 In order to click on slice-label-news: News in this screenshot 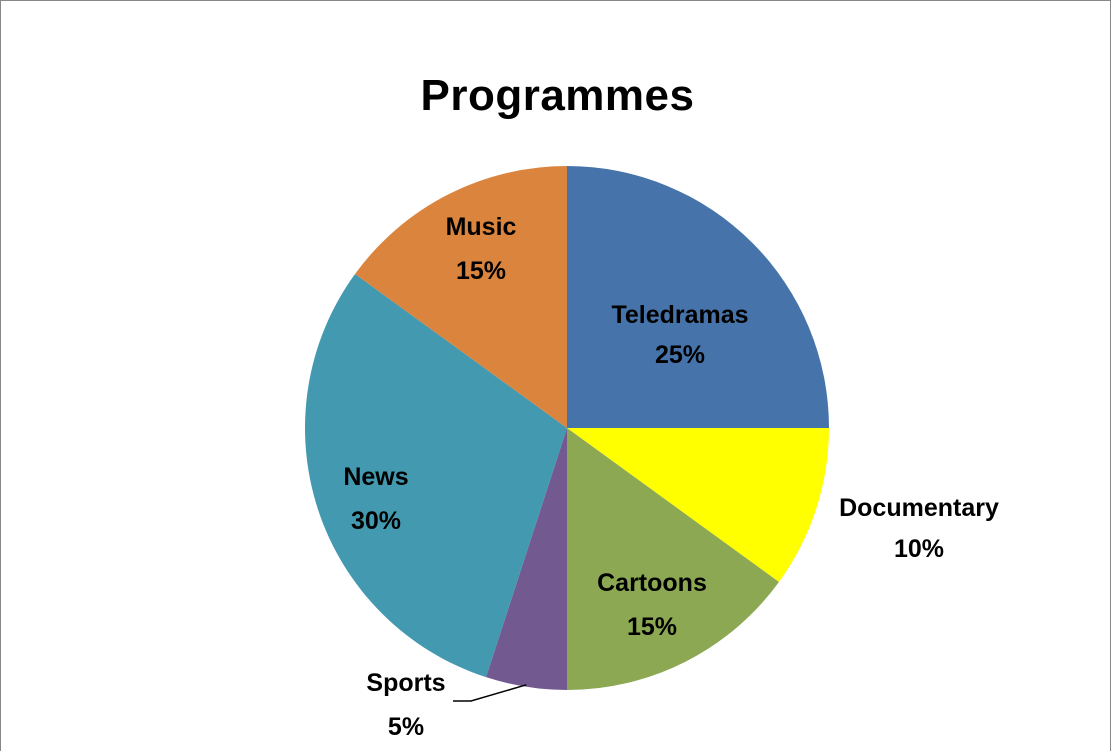, I will do `click(375, 477)`.